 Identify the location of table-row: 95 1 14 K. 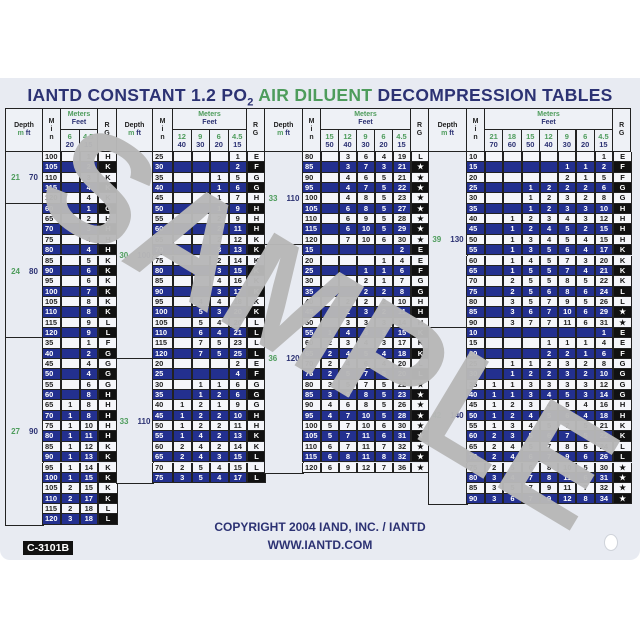
(80, 467).